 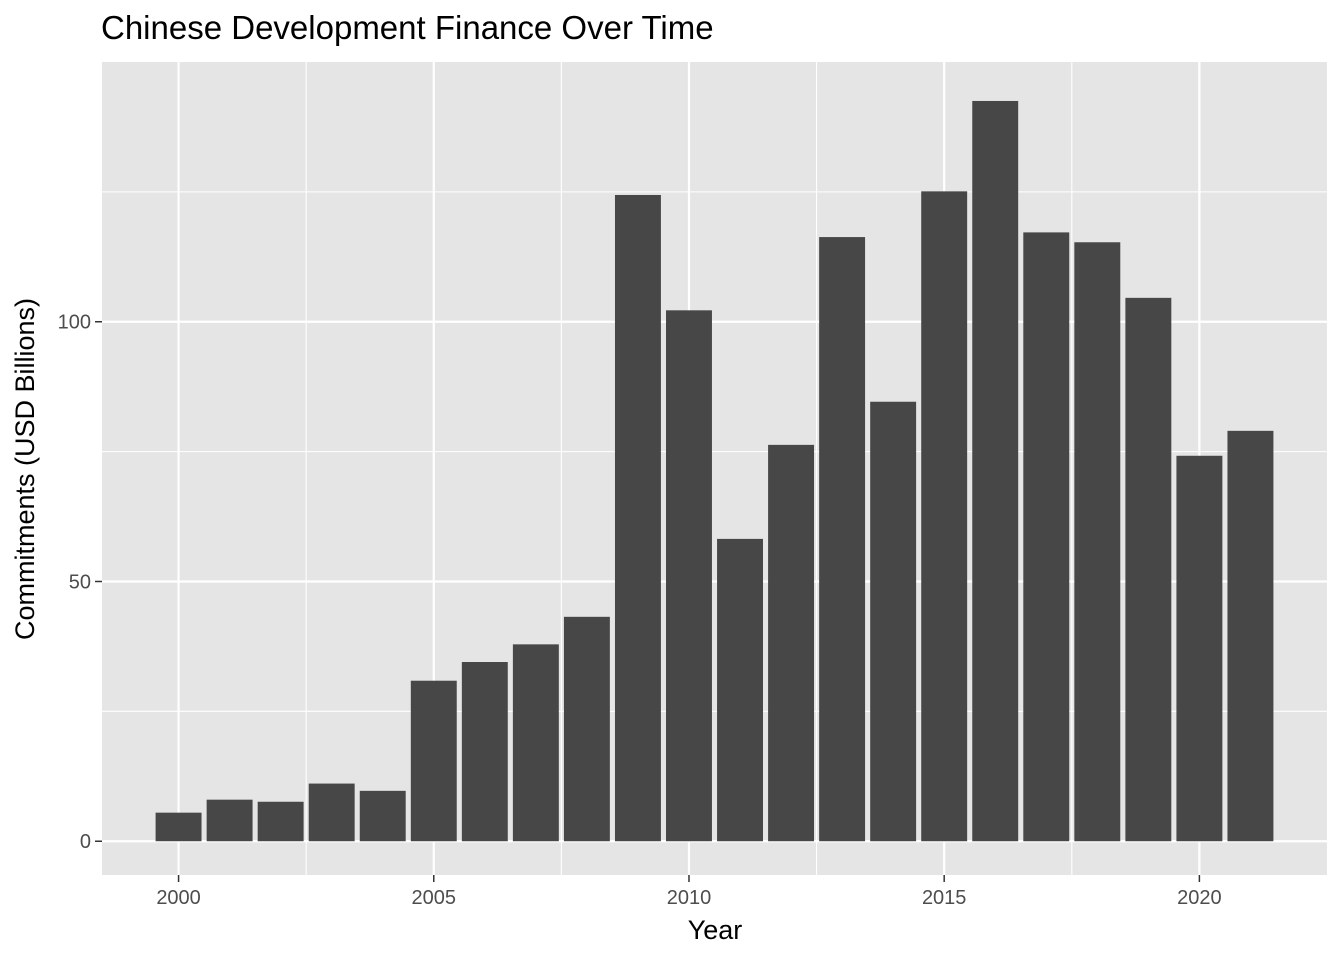 What do you see at coordinates (25, 469) in the screenshot?
I see `y-axis-title: Commitments (USD Billions)` at bounding box center [25, 469].